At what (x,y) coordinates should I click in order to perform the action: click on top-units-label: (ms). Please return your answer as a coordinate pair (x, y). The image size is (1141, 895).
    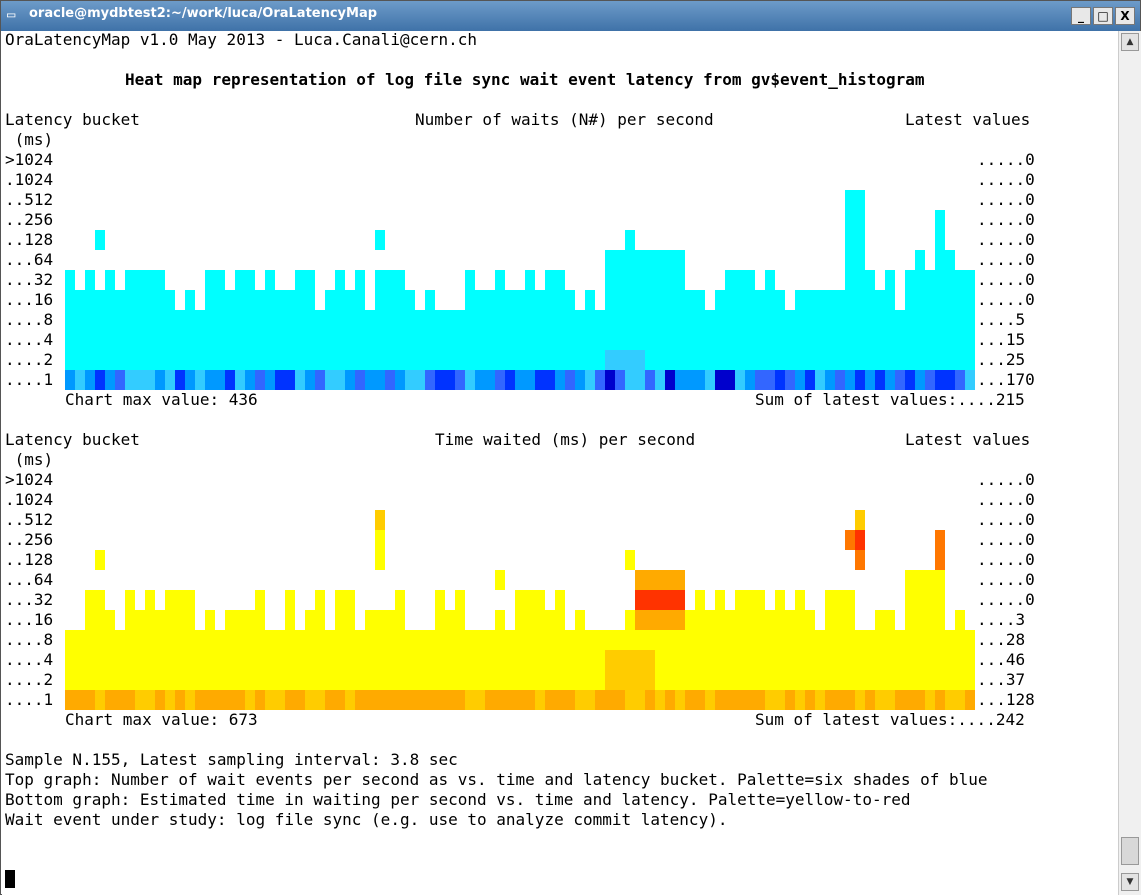
    Looking at the image, I should click on (29, 139).